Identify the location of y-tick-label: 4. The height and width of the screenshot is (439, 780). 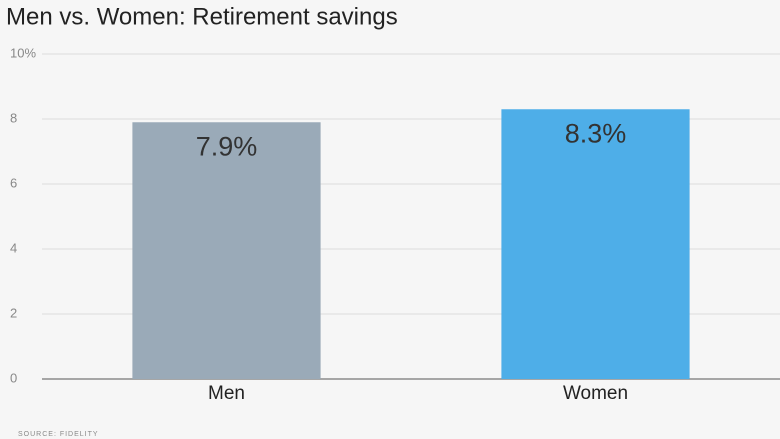
(13, 247).